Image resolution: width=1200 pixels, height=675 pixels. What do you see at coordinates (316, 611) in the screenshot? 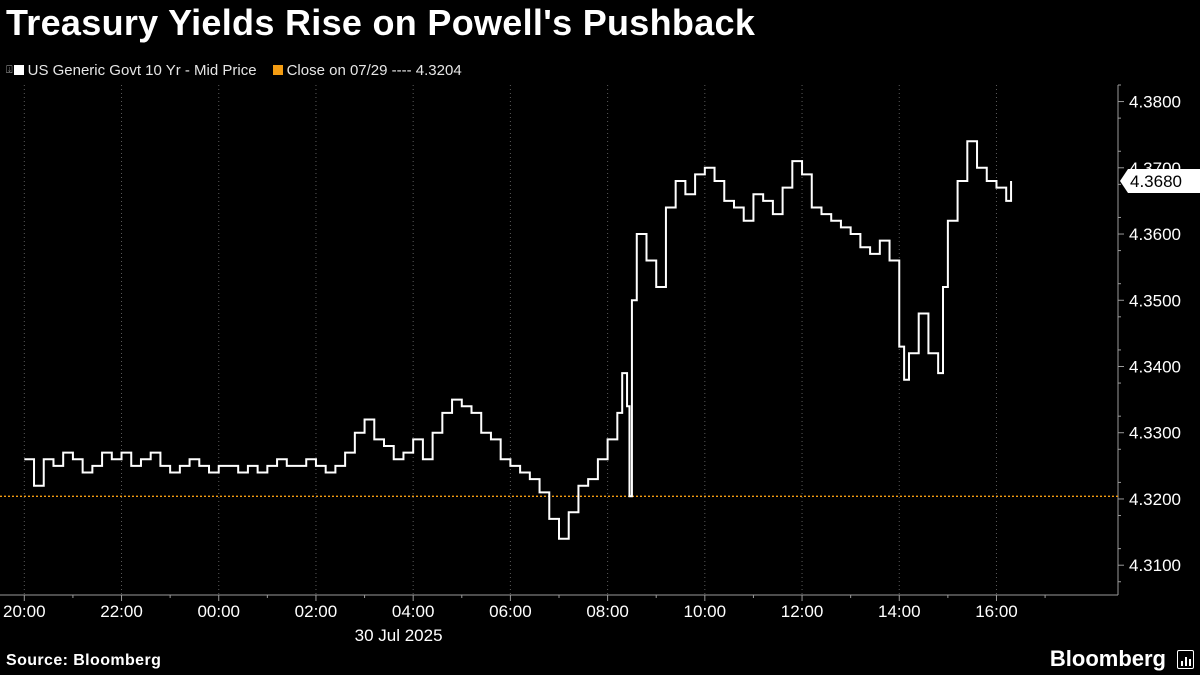
I see `x-tick-label: 02:00` at bounding box center [316, 611].